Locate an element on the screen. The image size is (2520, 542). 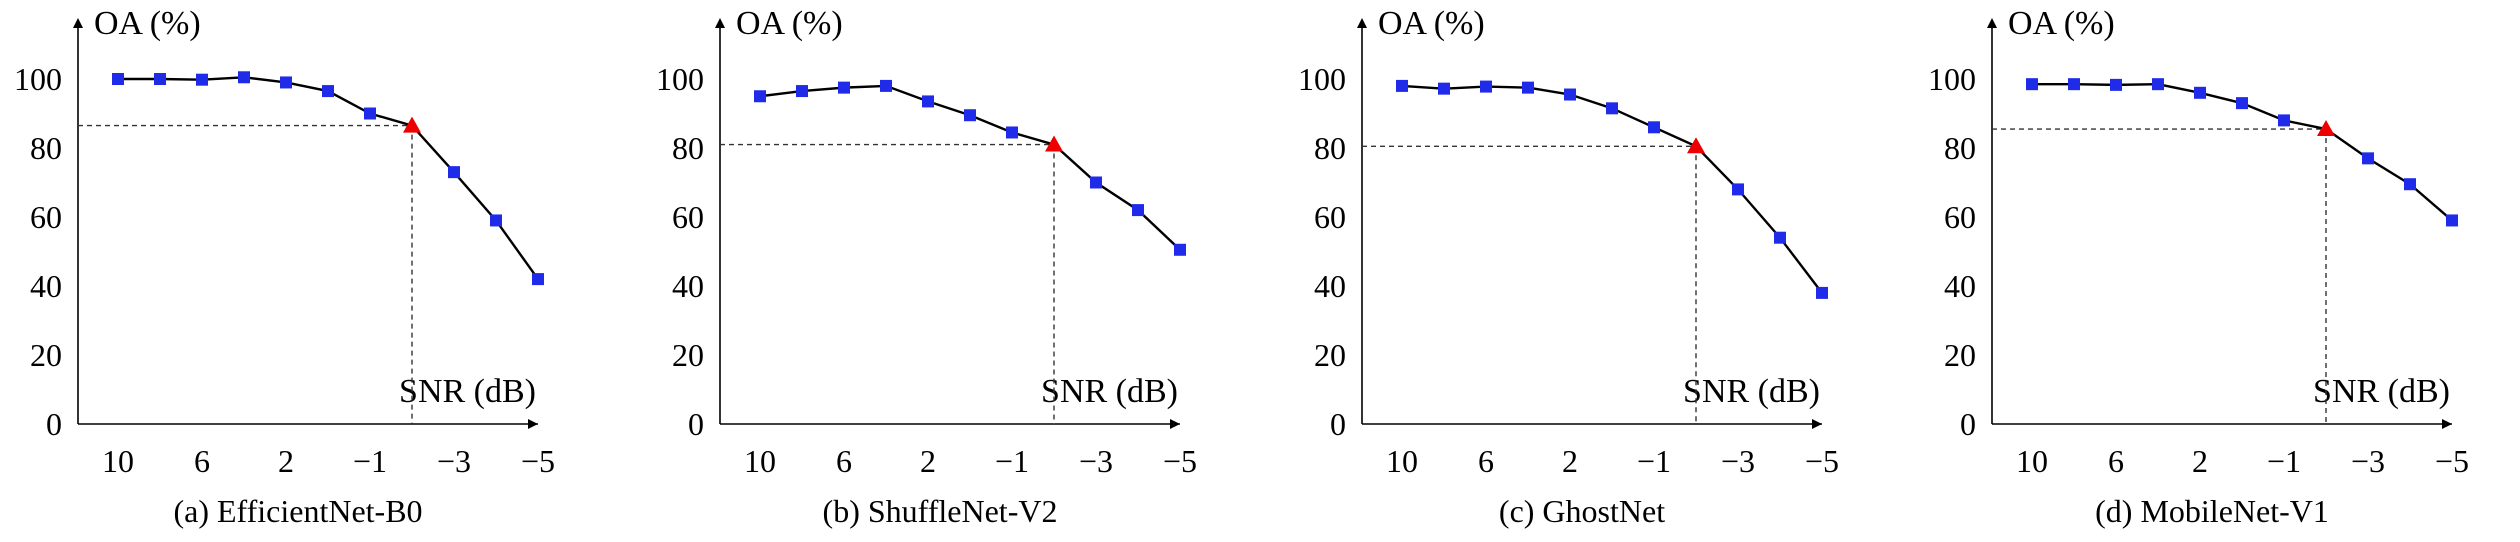
chart-caption: (b) ShuffleNet-V2 is located at coordinates (940, 511).